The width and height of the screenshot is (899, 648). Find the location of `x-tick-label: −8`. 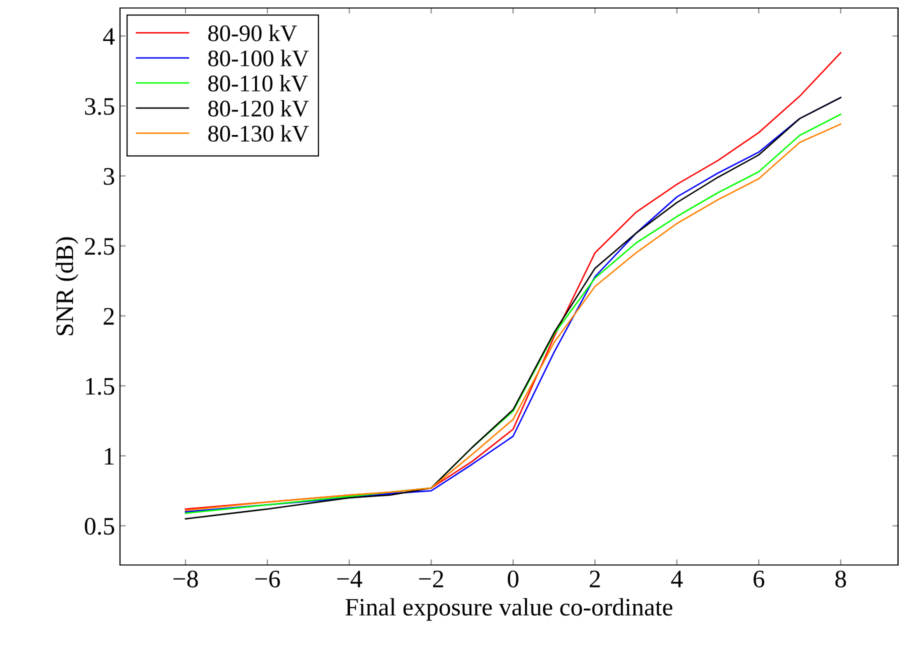

x-tick-label: −8 is located at coordinates (185, 579).